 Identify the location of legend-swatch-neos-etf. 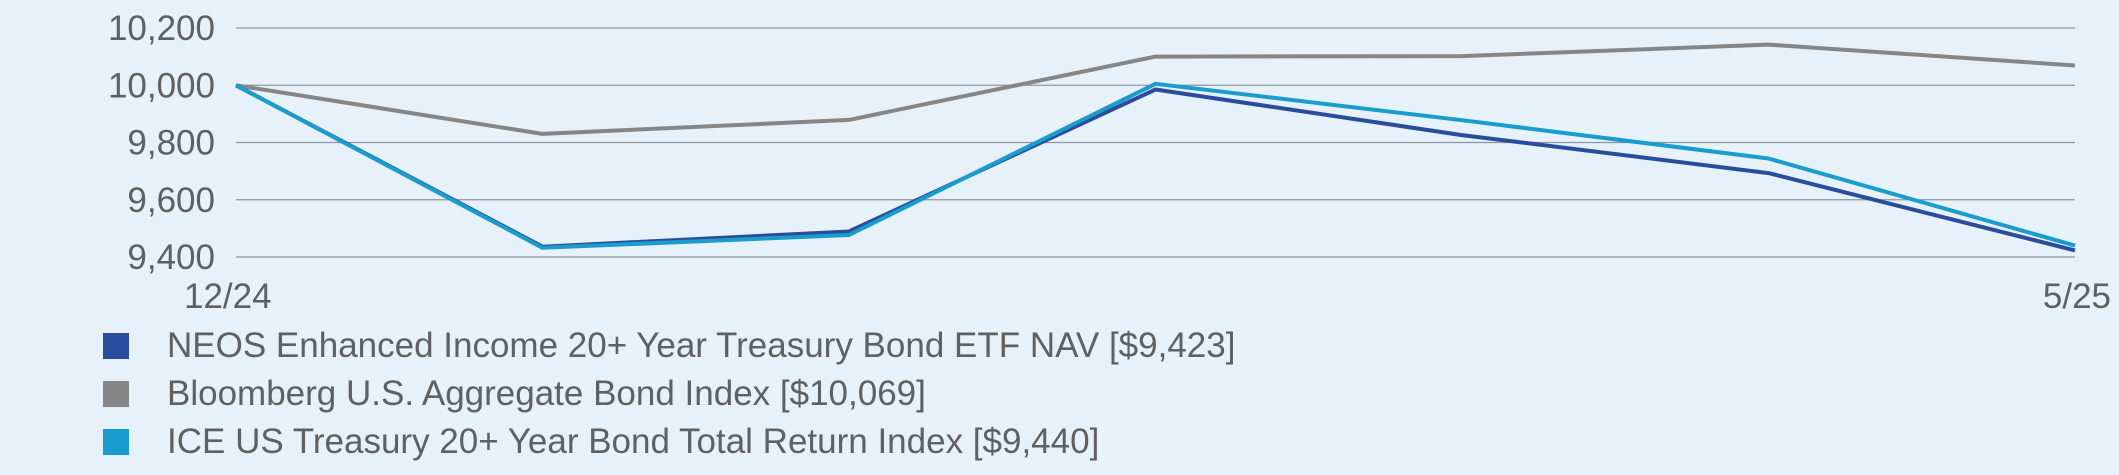
(116, 346).